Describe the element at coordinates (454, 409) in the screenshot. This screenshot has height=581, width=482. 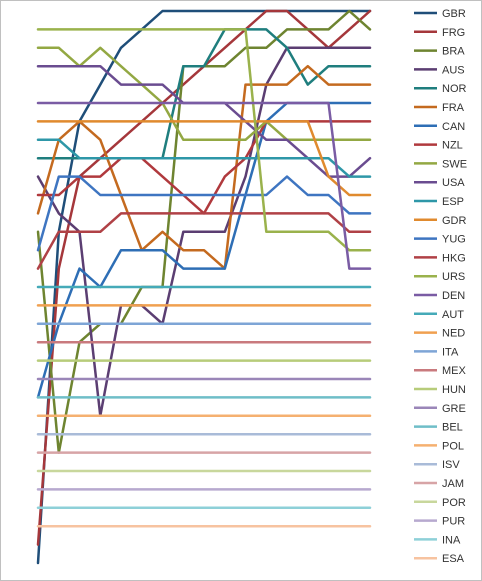
I see `legend-label-gre: GRE` at that location.